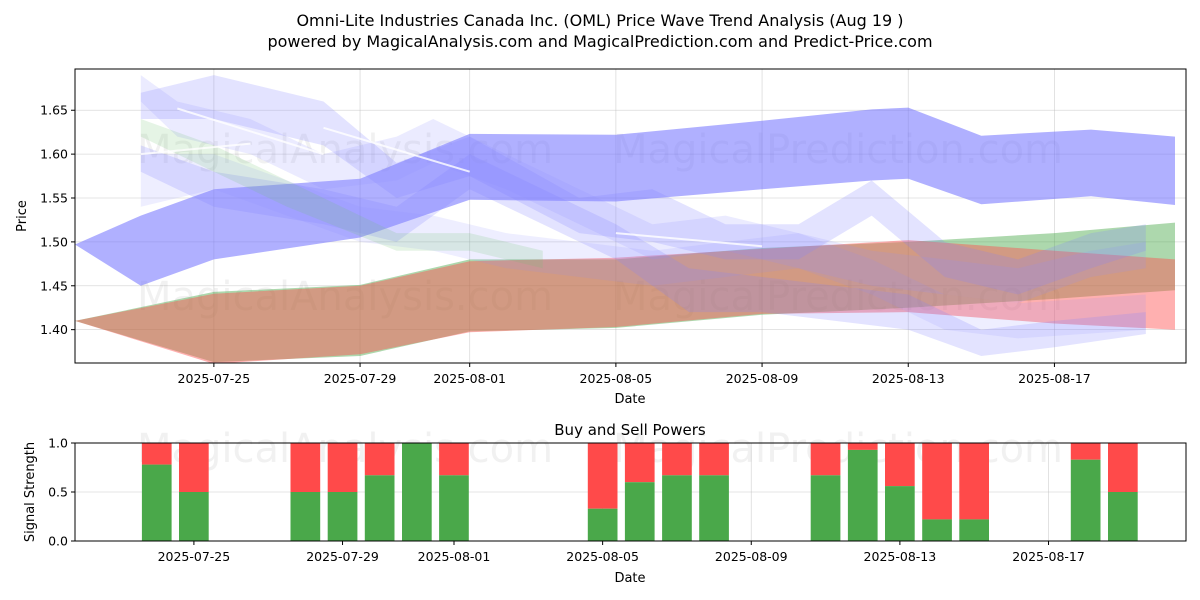  What do you see at coordinates (629, 399) in the screenshot?
I see `price-x-axis-label: Date` at bounding box center [629, 399].